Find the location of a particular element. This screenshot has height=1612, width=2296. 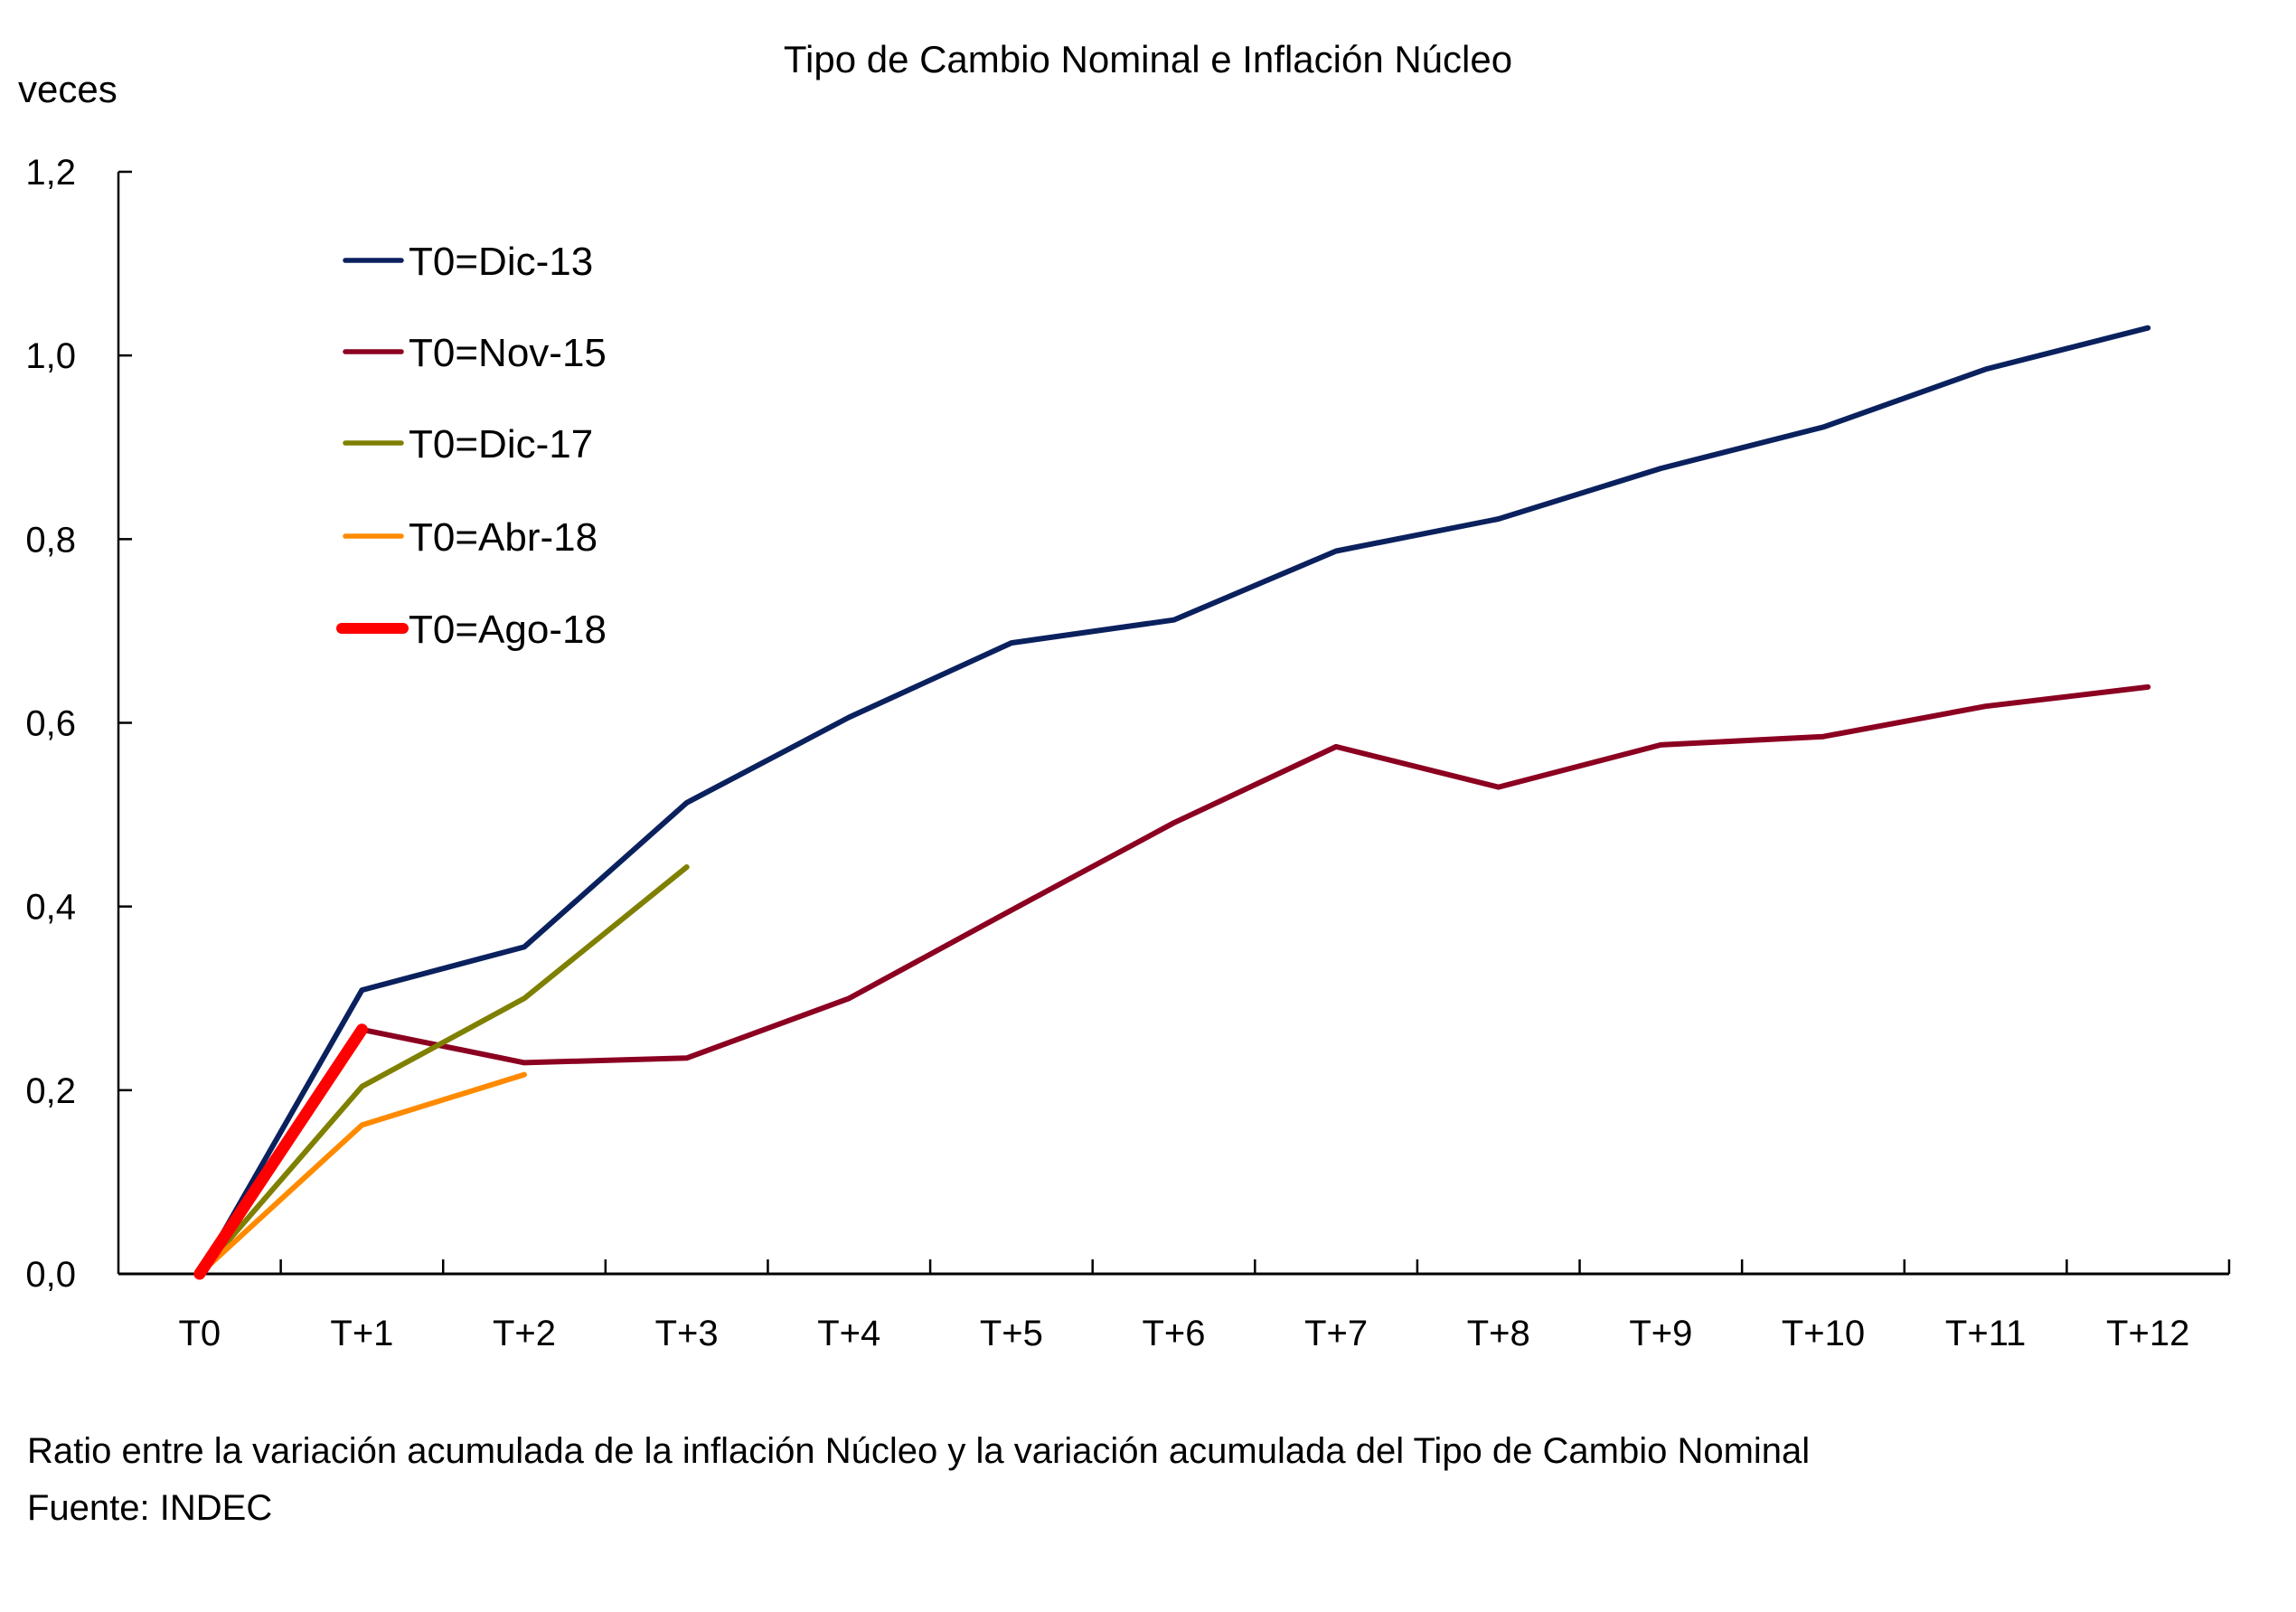

x-tick-label: T+10 is located at coordinates (1823, 1333).